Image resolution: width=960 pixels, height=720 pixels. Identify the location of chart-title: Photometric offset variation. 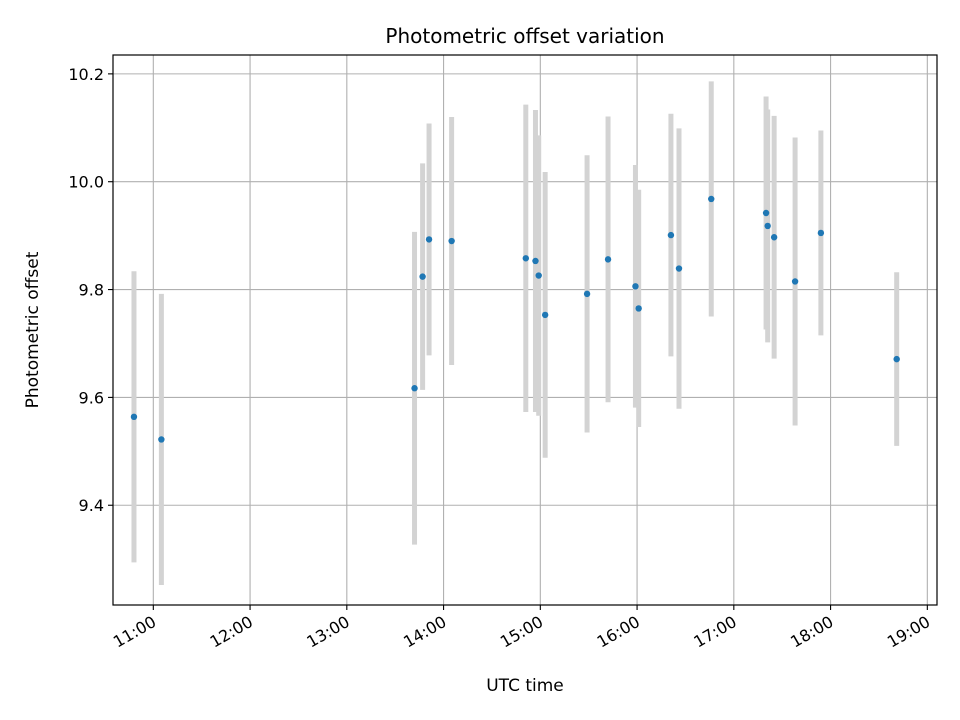
(524, 36).